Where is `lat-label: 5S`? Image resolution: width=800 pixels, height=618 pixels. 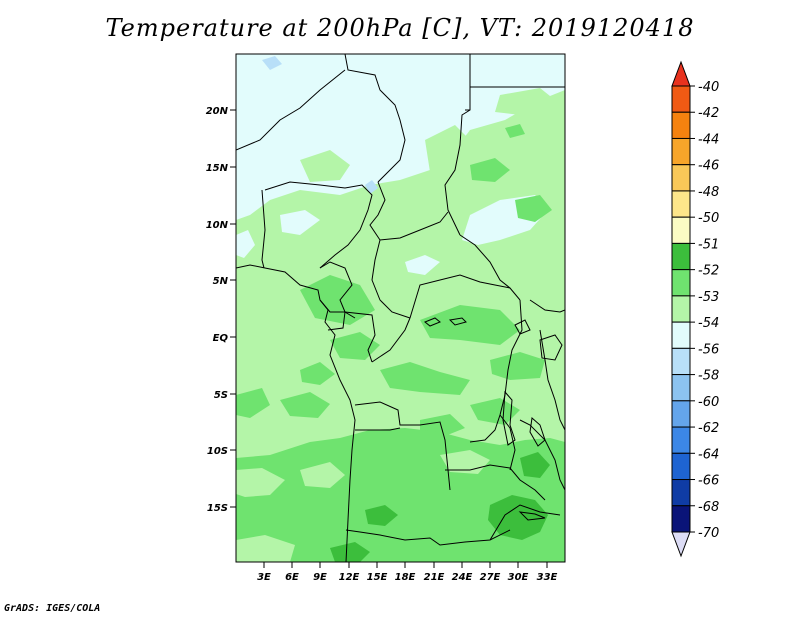
lat-label: 5S is located at coordinates (221, 395).